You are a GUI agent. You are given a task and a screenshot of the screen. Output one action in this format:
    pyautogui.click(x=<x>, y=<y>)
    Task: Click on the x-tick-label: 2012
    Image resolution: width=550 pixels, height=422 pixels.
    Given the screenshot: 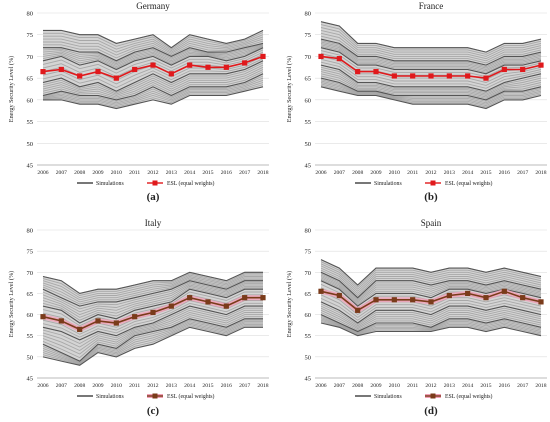 What is the action you would take?
    pyautogui.click(x=430, y=173)
    